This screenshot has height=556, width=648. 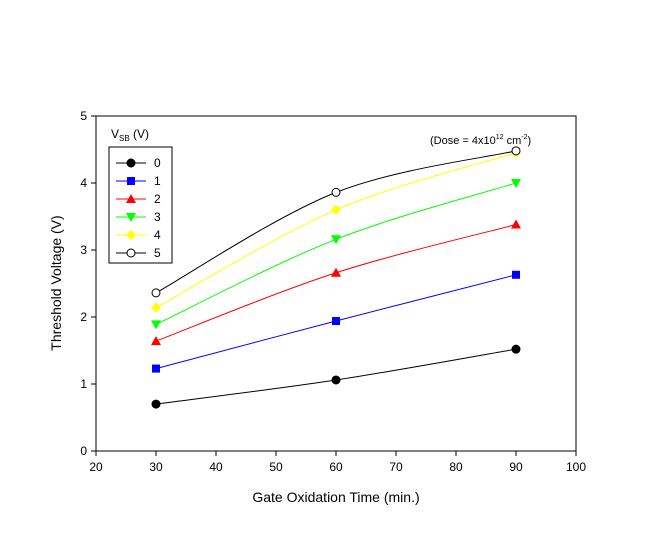 What do you see at coordinates (396, 467) in the screenshot?
I see `x-tick-label: 70` at bounding box center [396, 467].